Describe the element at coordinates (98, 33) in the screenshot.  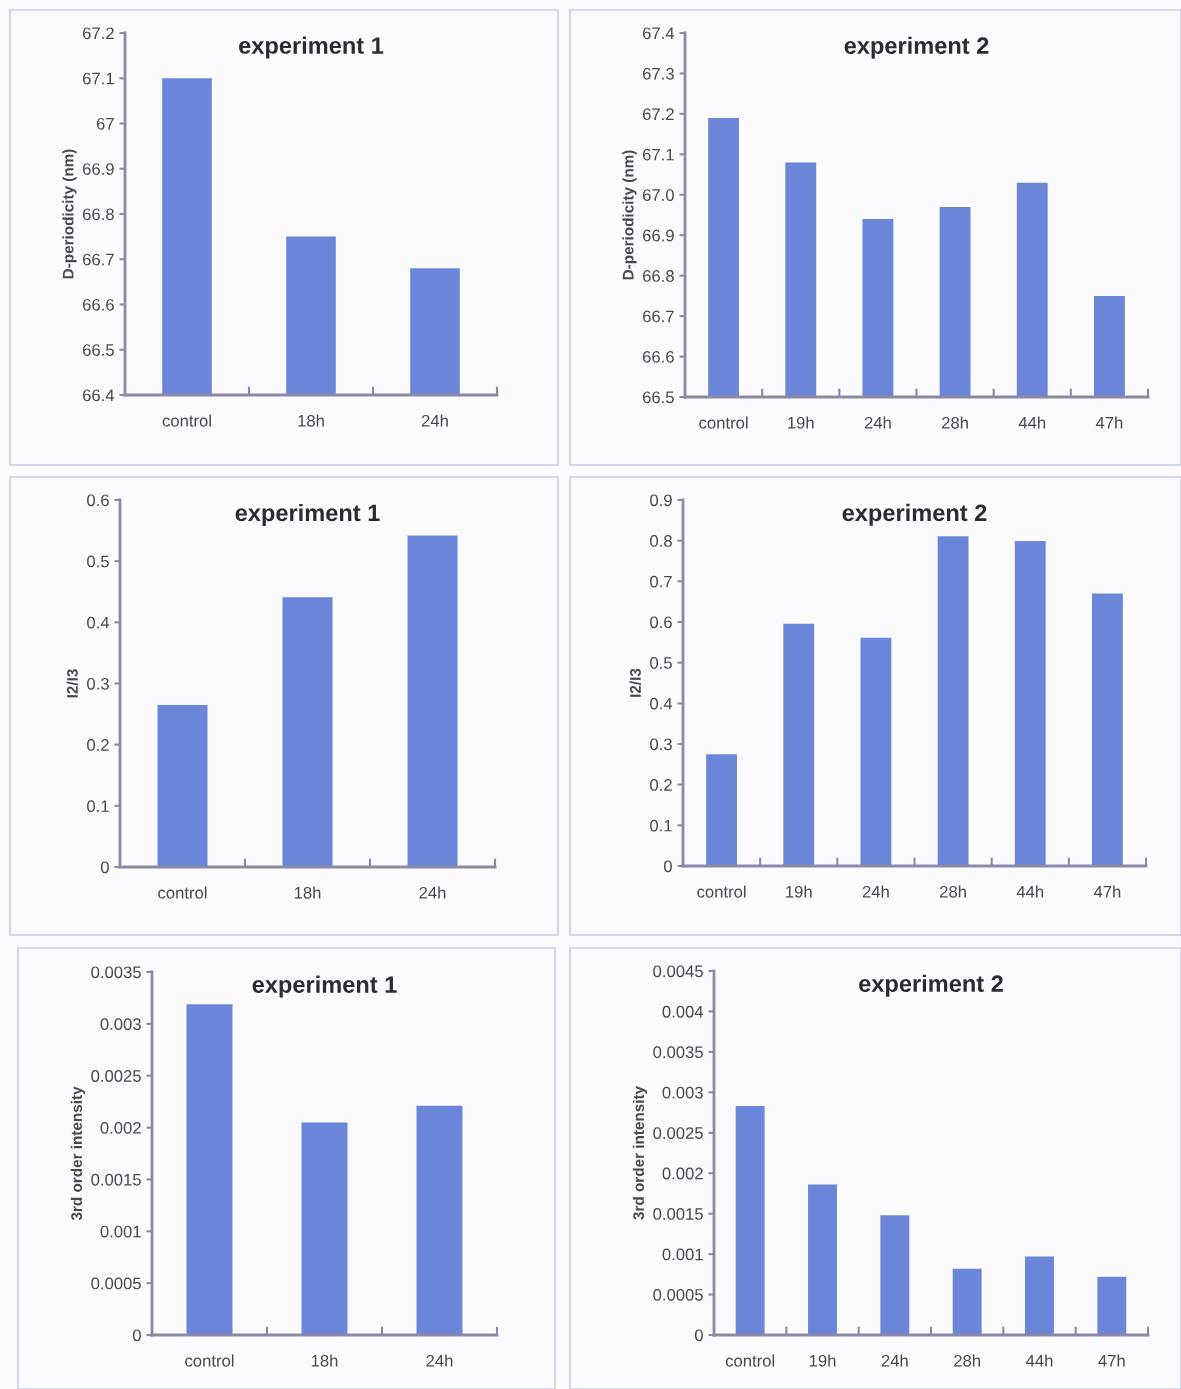
I see `y-tick-label: 67.2` at that location.